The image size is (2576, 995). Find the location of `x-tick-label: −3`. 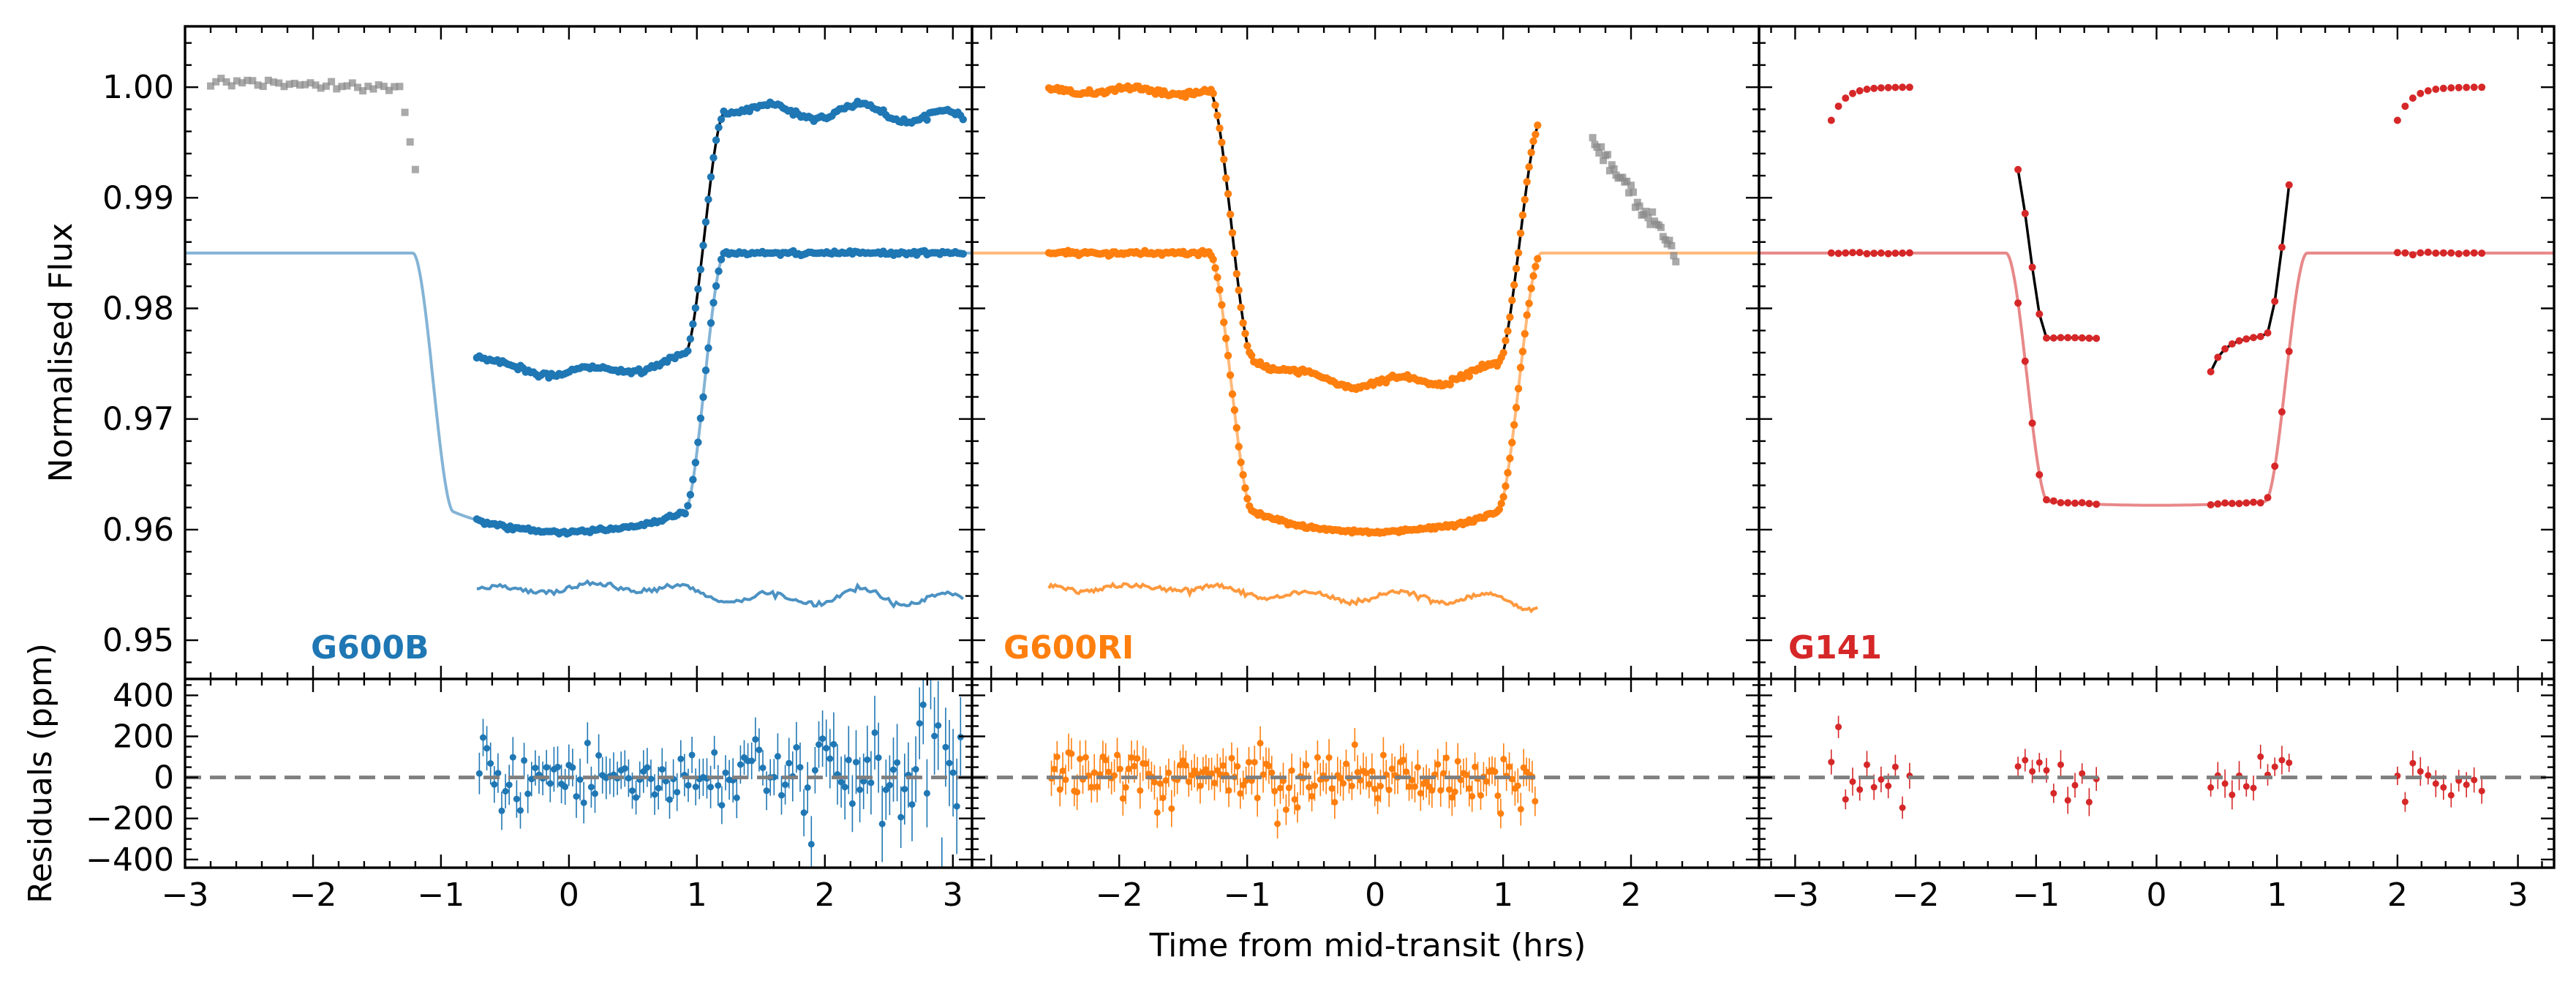

x-tick-label: −3 is located at coordinates (1795, 895).